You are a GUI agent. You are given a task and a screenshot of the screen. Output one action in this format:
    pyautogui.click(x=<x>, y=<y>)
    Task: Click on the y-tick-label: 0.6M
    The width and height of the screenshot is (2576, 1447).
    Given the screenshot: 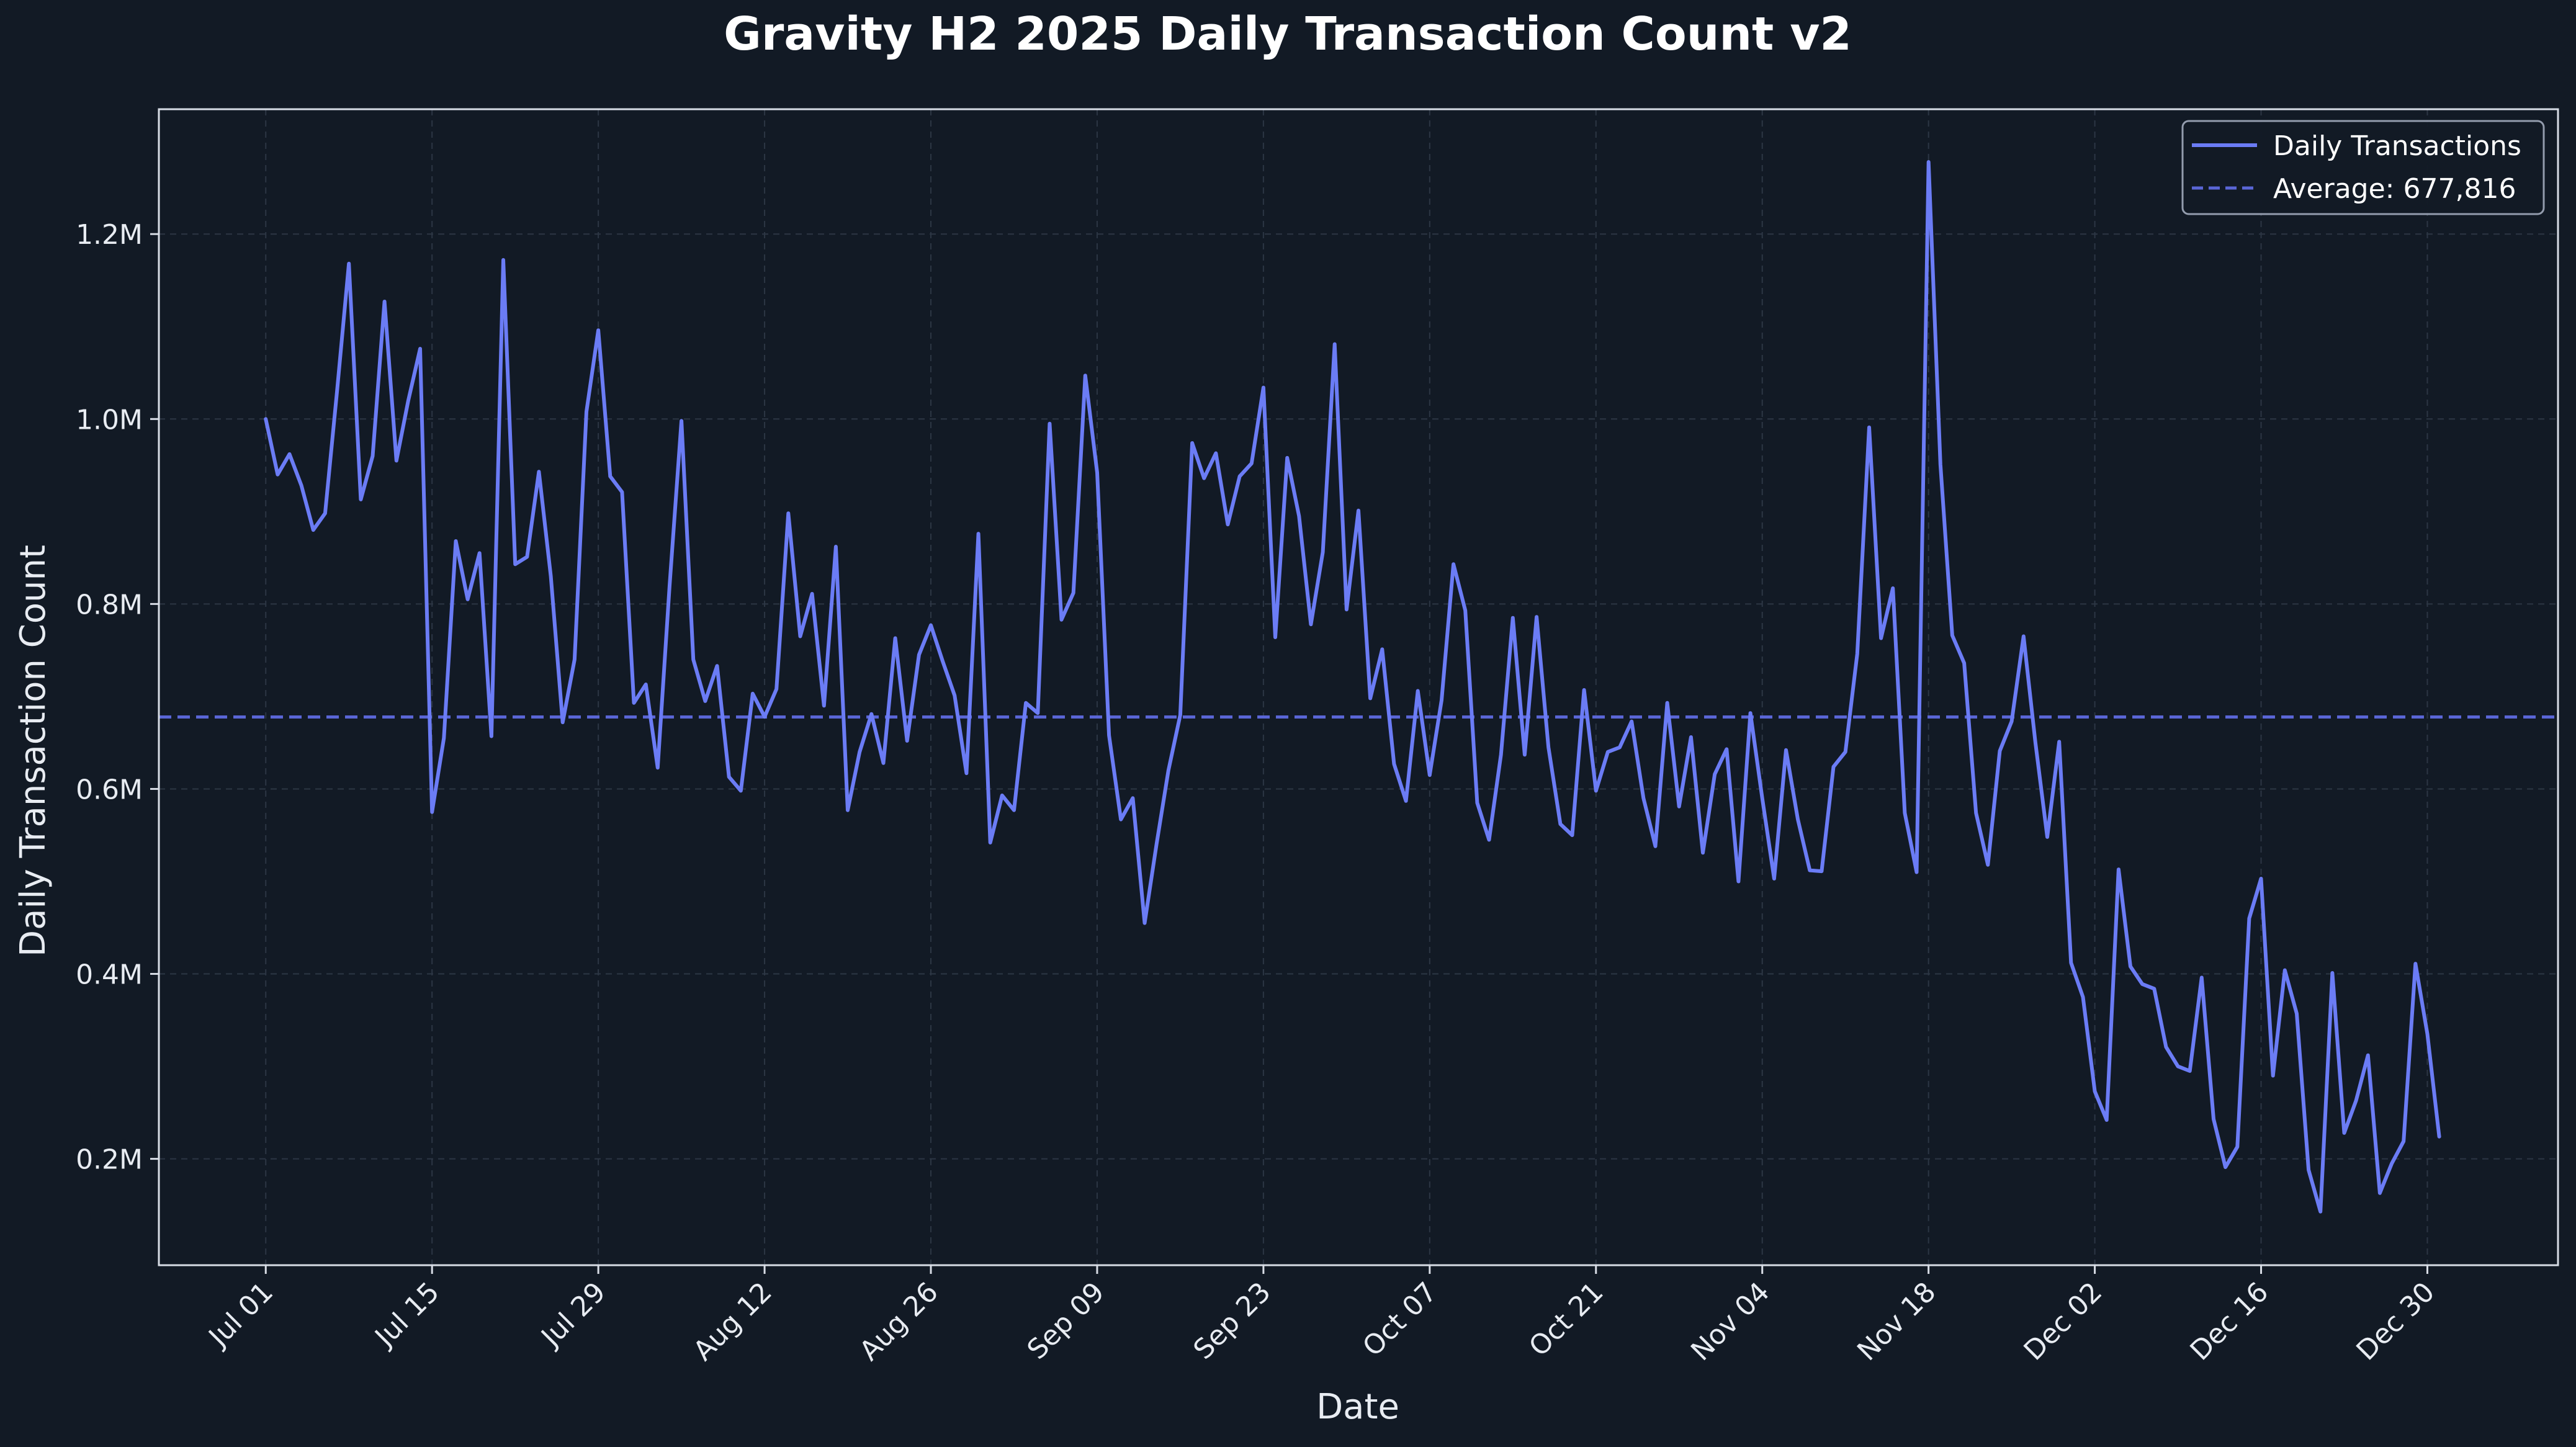 What is the action you would take?
    pyautogui.click(x=109, y=789)
    